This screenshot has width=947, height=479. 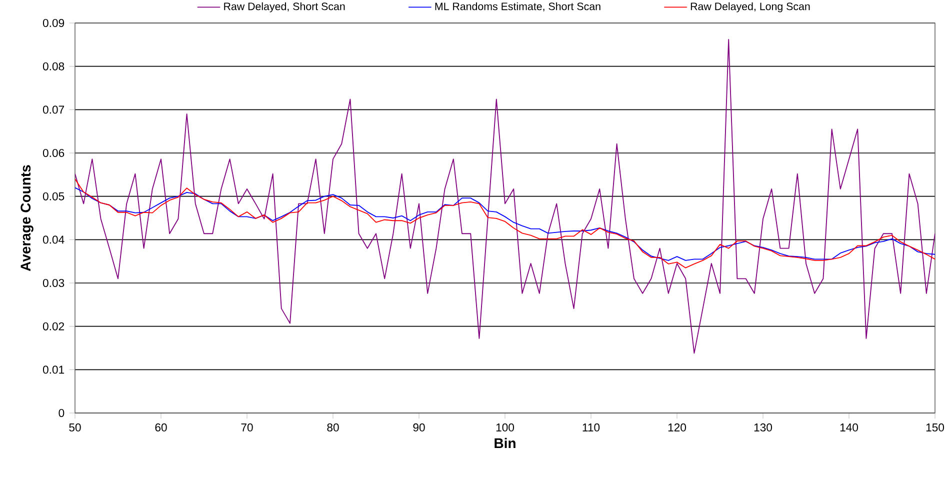 What do you see at coordinates (53, 240) in the screenshot?
I see `y-tick-label: 0.04` at bounding box center [53, 240].